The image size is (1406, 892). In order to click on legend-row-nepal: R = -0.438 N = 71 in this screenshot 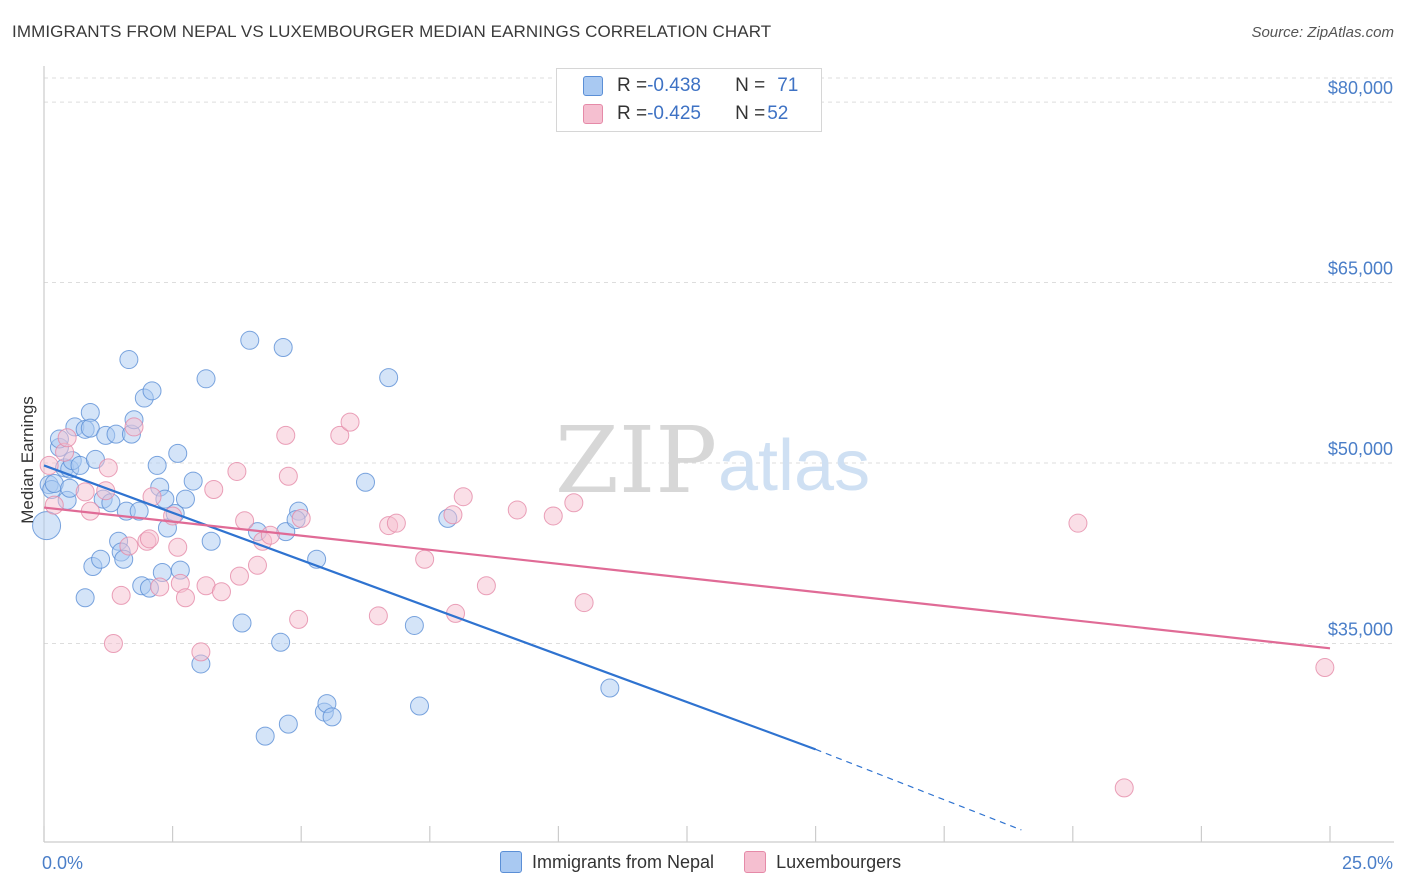, I will do `click(690, 86)`.